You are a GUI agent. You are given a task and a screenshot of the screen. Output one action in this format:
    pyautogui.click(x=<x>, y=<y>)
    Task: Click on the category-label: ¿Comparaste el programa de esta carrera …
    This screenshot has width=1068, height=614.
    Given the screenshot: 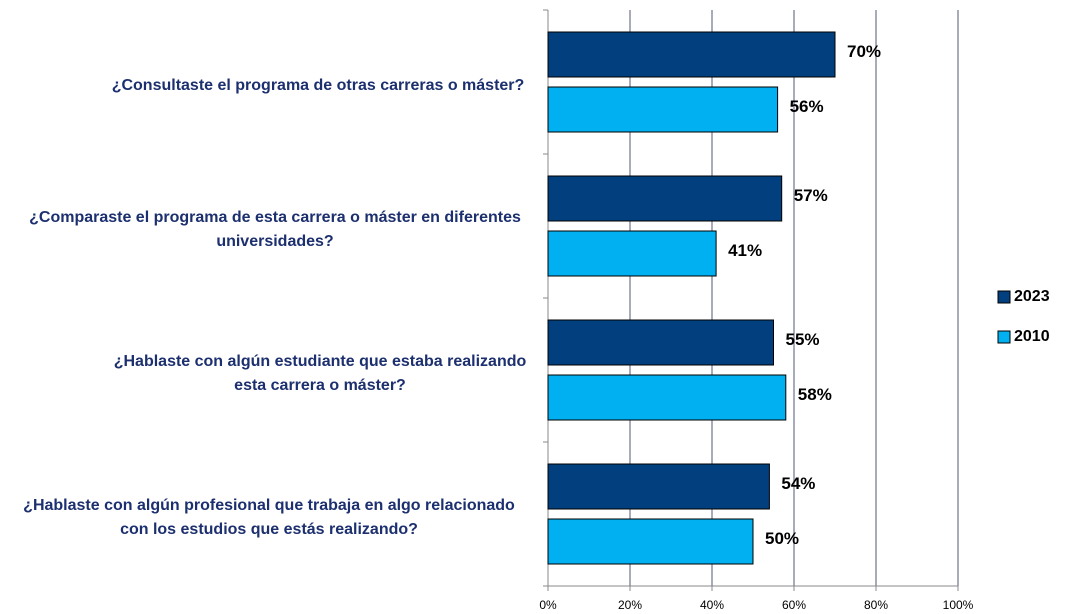 What is the action you would take?
    pyautogui.click(x=275, y=229)
    